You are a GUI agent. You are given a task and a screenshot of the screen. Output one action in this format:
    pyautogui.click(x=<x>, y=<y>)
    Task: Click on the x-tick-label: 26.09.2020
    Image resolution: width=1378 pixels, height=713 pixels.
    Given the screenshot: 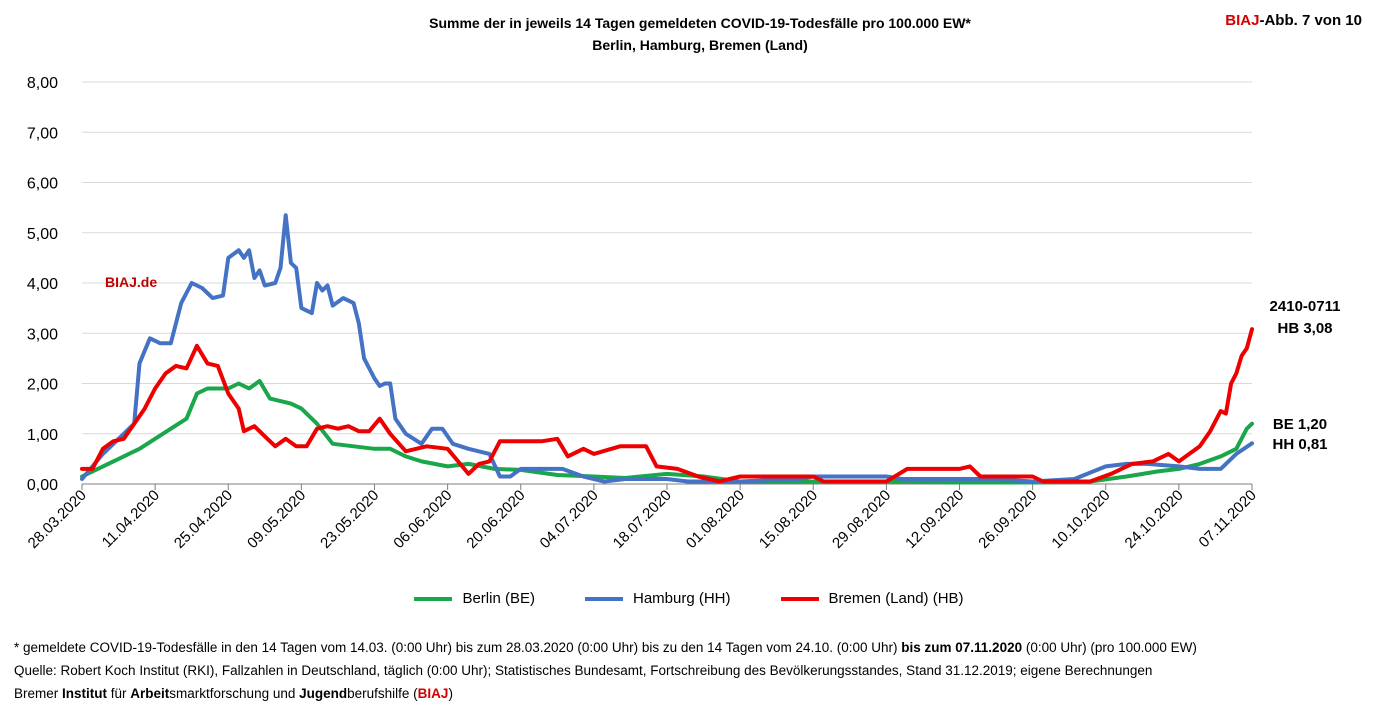 What is the action you would take?
    pyautogui.click(x=1007, y=519)
    